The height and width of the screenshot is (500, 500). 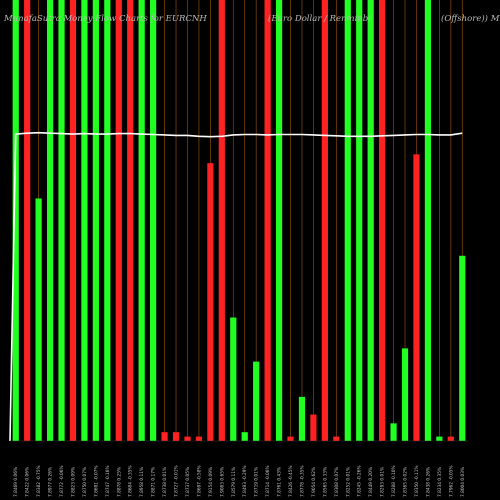 I want to click on tick-label-22: 7.8719 0.01%, so click(x=257, y=482).